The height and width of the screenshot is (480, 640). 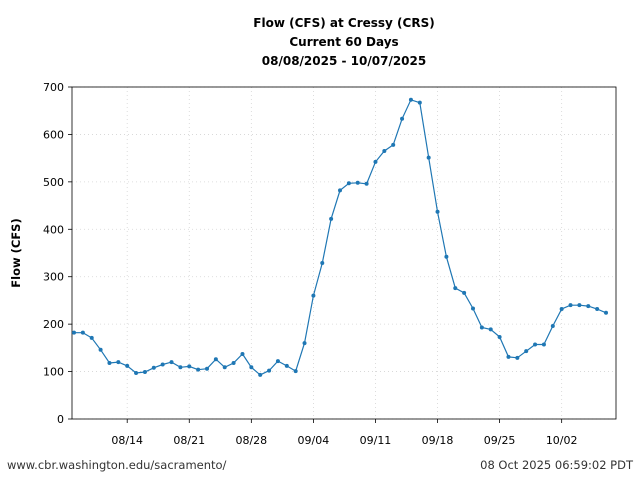 What do you see at coordinates (344, 61) in the screenshot?
I see `chart-date-range: 08/08/2025 - 10/07/2025` at bounding box center [344, 61].